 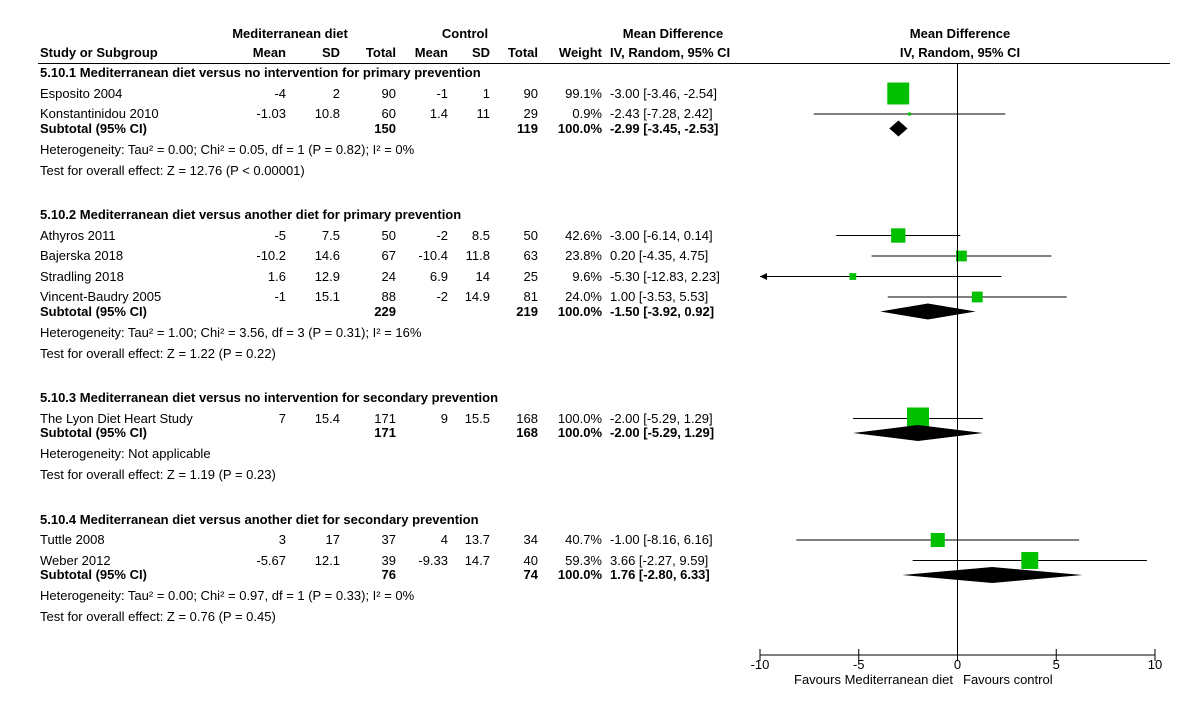 I want to click on study-total2: 63, so click(x=530, y=255).